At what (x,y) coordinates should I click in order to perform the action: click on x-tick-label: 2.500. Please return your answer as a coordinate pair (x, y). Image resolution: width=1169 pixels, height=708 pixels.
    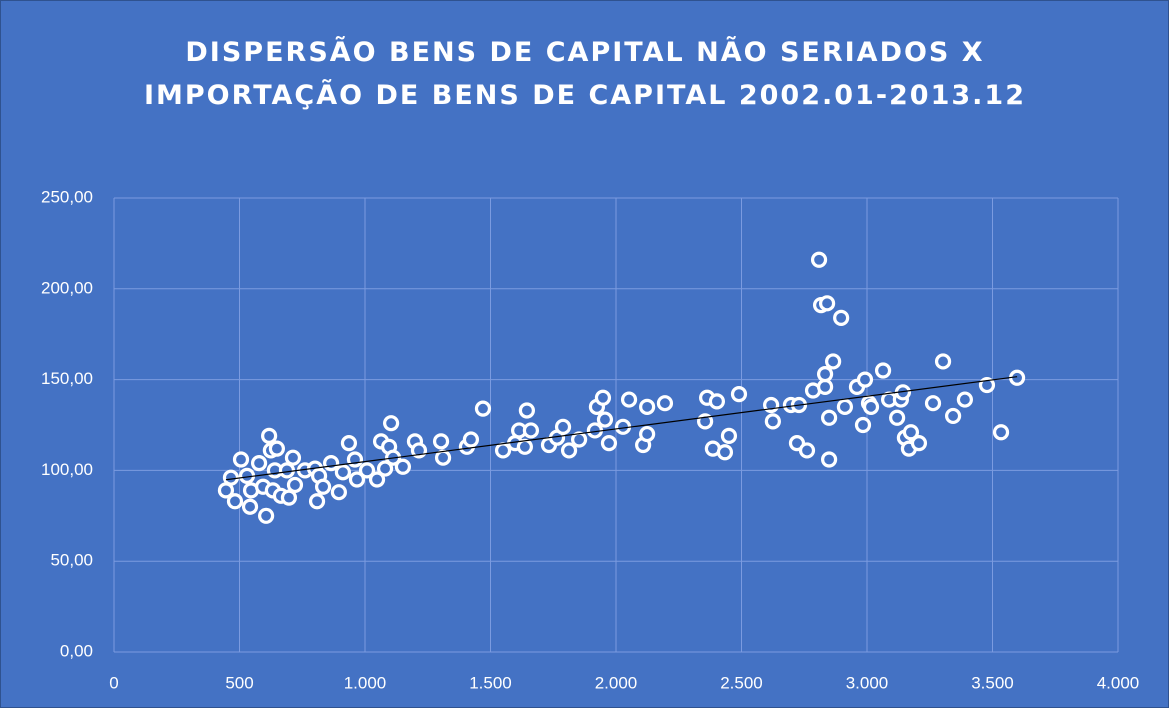
    Looking at the image, I should click on (741, 682).